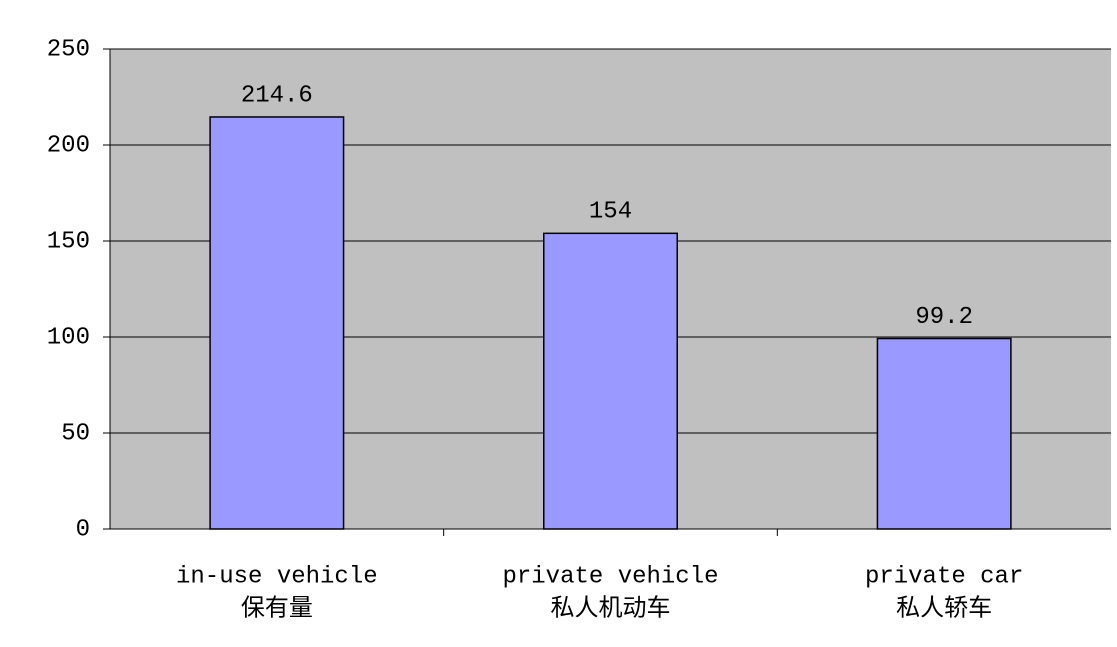 Image resolution: width=1117 pixels, height=647 pixels. I want to click on data-label: 154, so click(610, 212).